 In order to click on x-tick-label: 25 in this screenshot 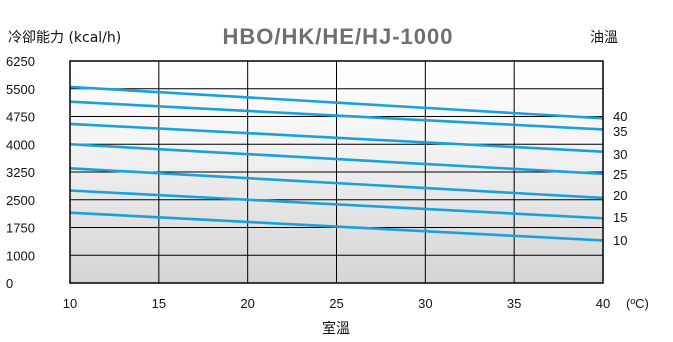, I will do `click(336, 303)`.